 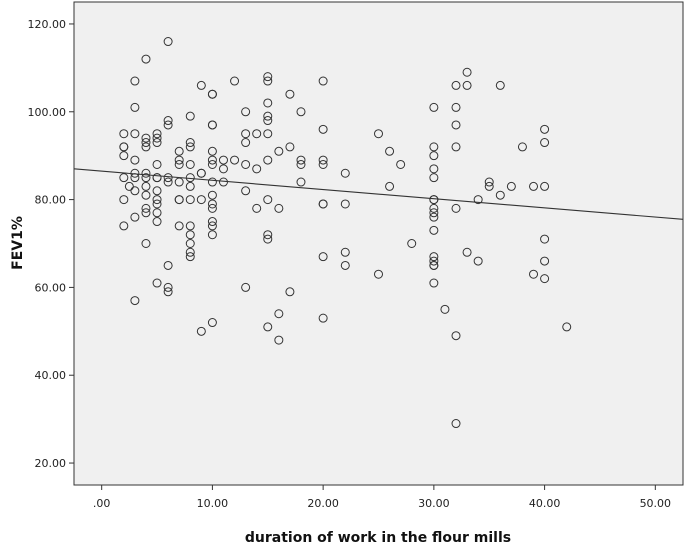 What do you see at coordinates (47, 112) in the screenshot?
I see `y-tick-label: 100.00` at bounding box center [47, 112].